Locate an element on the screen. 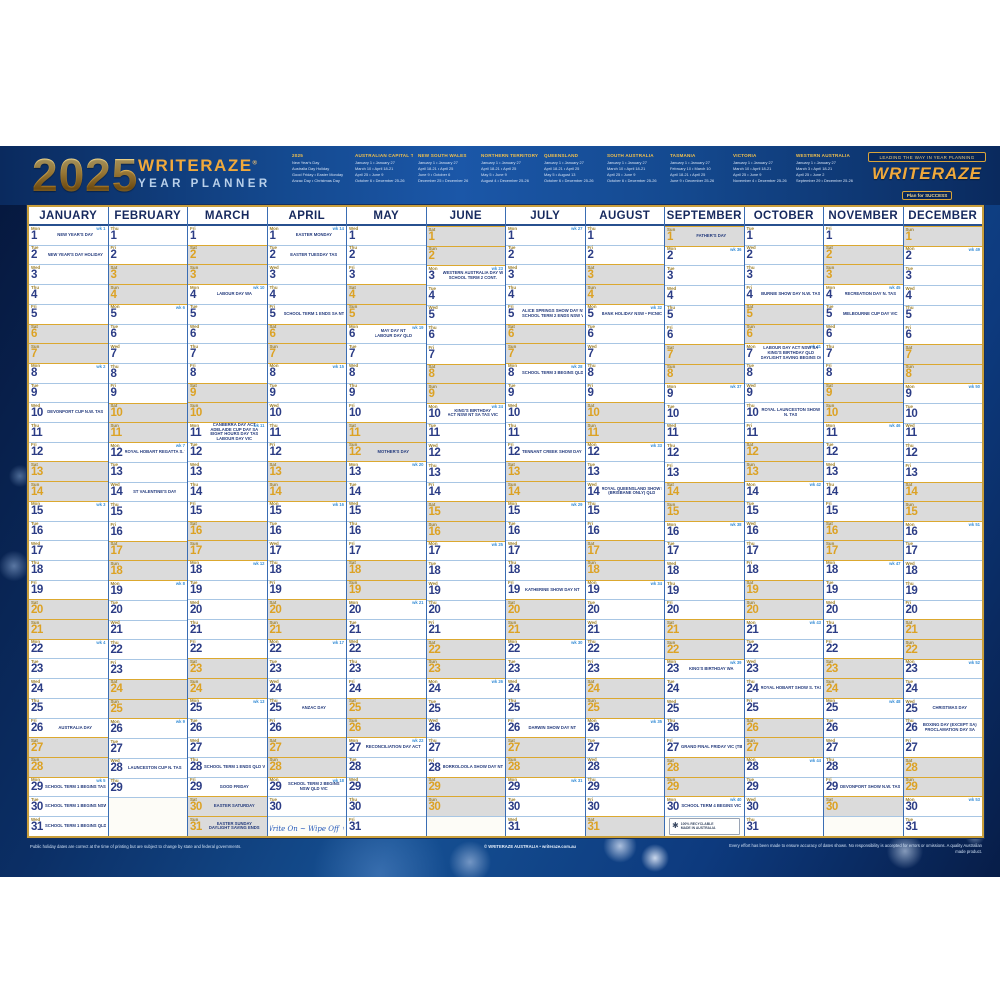 This screenshot has width=1000, height=1000. day-row: Sun 1 FATHER'S DAY is located at coordinates (704, 236).